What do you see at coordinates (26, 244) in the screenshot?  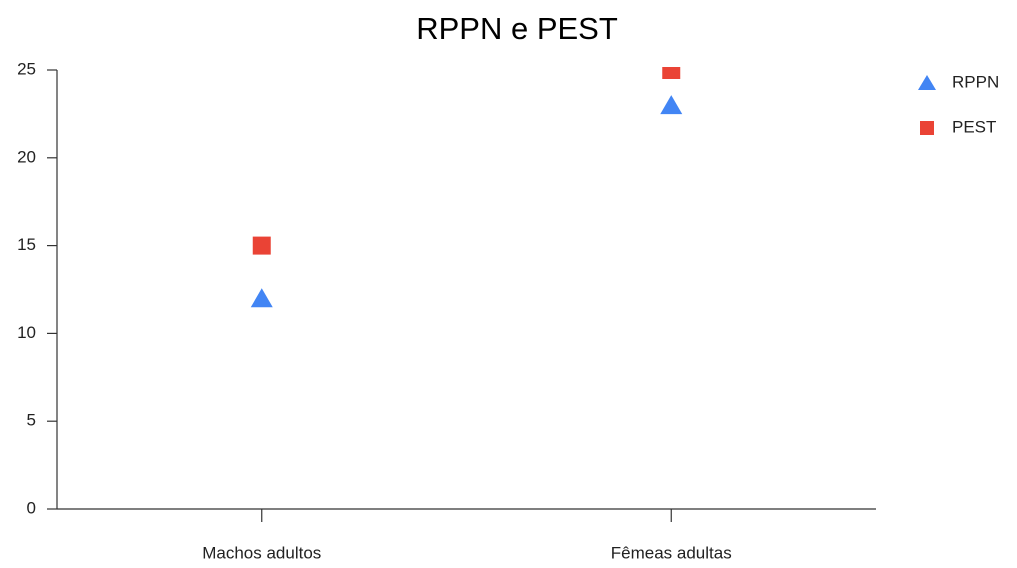 I see `y-tick-label: 15` at bounding box center [26, 244].